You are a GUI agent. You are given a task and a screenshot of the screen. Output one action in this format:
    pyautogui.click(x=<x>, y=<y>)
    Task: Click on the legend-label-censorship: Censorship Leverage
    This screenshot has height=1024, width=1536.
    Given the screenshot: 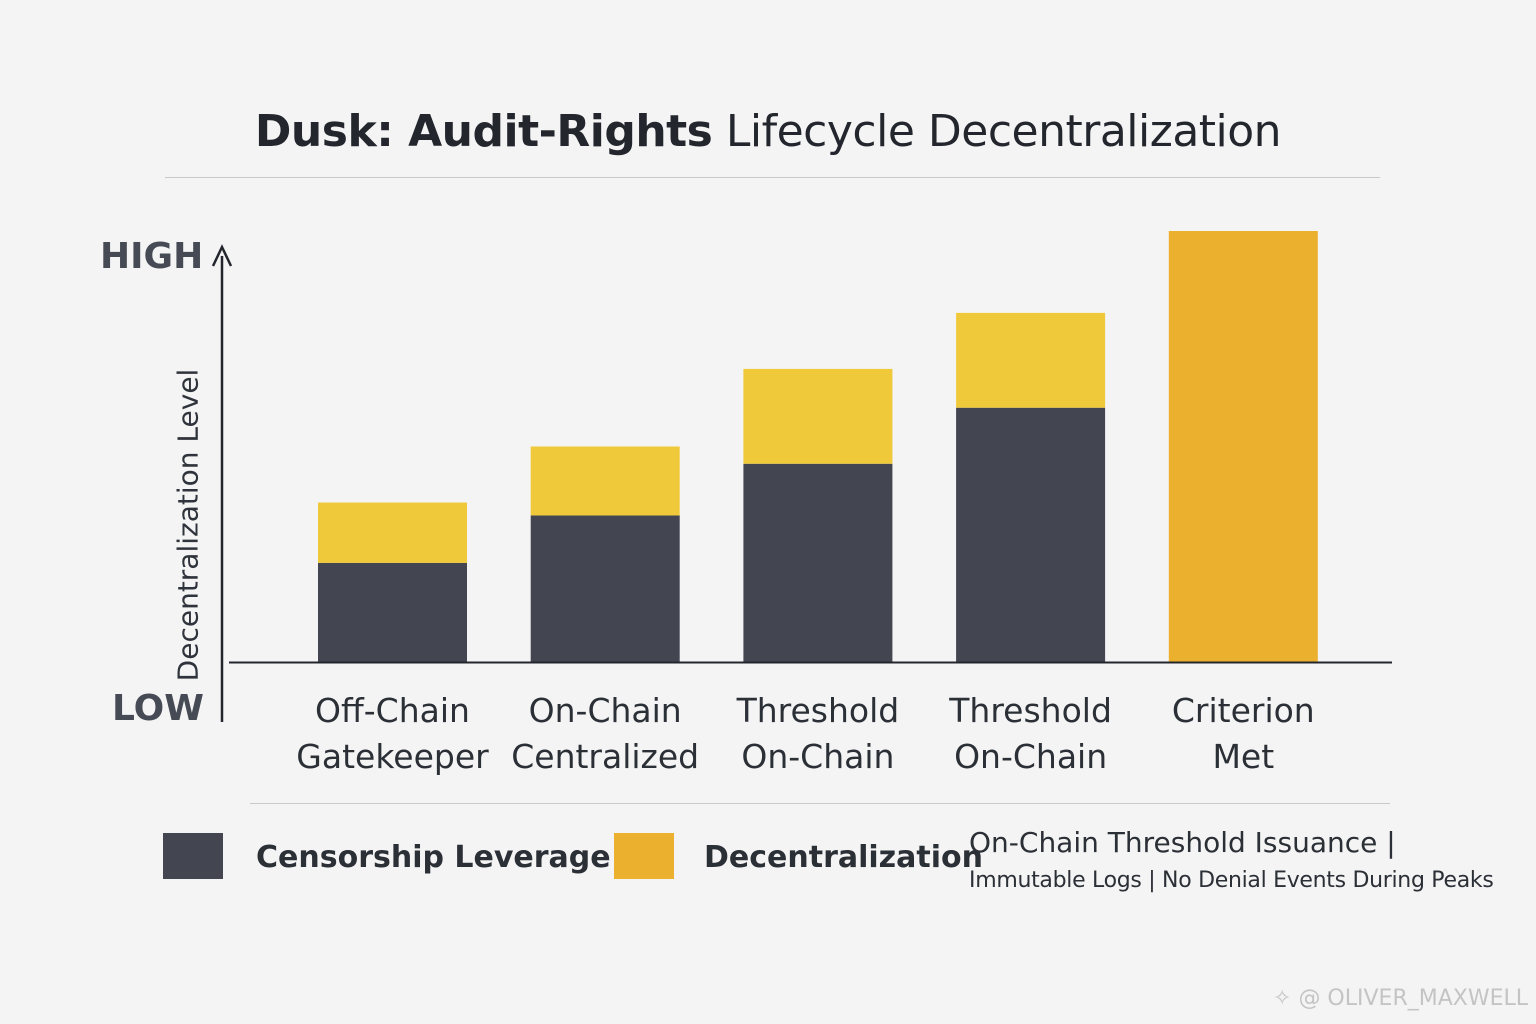 What is the action you would take?
    pyautogui.click(x=433, y=857)
    